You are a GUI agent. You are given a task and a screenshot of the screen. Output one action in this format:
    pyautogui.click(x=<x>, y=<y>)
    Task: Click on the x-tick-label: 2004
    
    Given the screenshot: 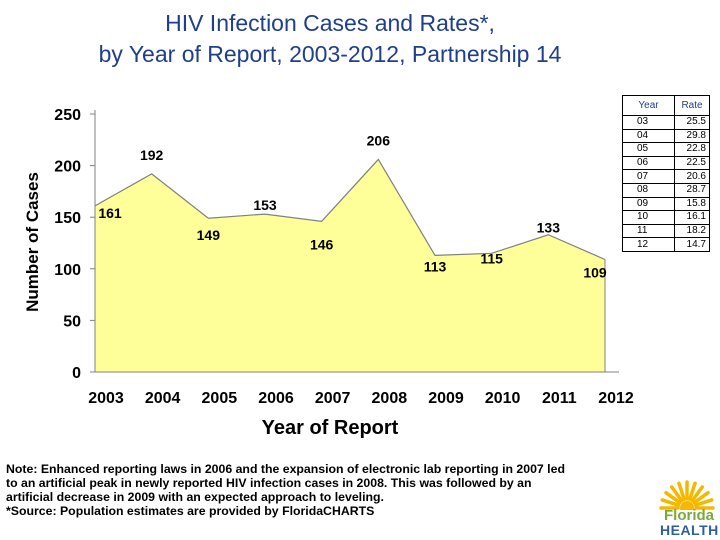 What is the action you would take?
    pyautogui.click(x=163, y=398)
    